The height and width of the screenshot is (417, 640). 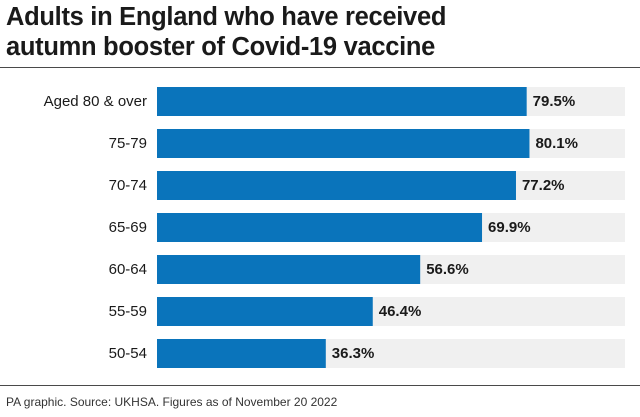 What do you see at coordinates (400, 311) in the screenshot?
I see `value-label: 46.4%` at bounding box center [400, 311].